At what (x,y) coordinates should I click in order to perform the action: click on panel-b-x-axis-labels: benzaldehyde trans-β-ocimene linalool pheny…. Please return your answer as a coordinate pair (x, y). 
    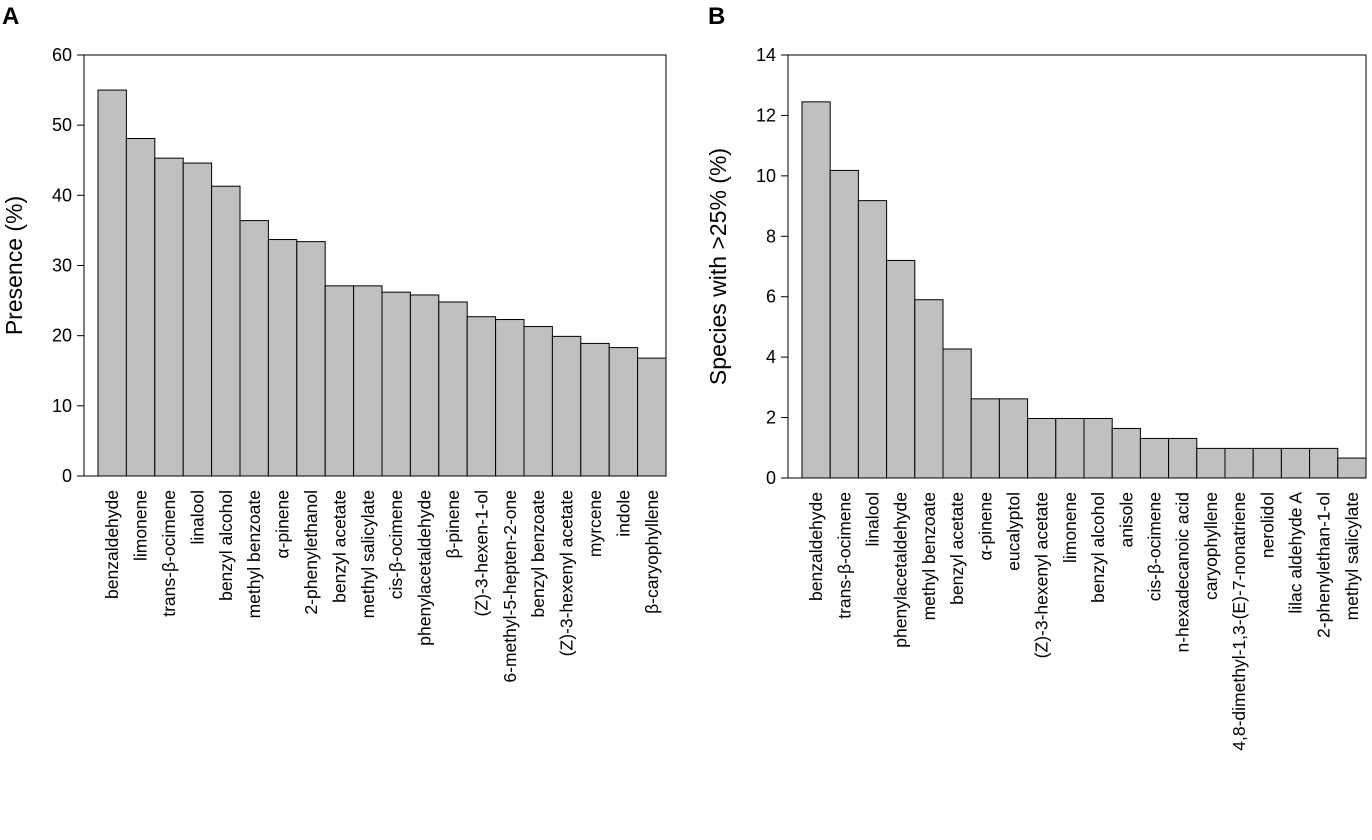
    Looking at the image, I should click on (1084, 621).